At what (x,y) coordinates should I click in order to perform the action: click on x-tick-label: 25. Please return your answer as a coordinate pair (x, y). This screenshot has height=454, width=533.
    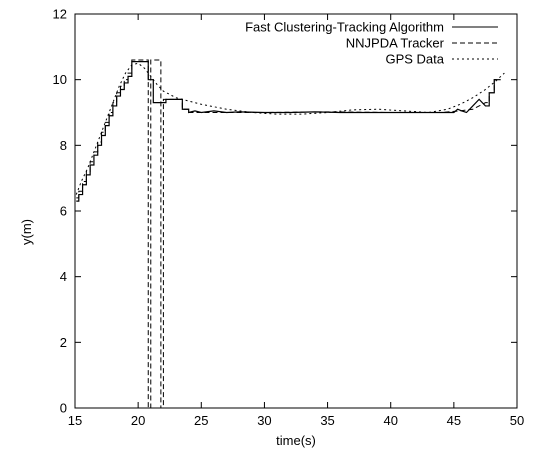
    Looking at the image, I should click on (201, 420).